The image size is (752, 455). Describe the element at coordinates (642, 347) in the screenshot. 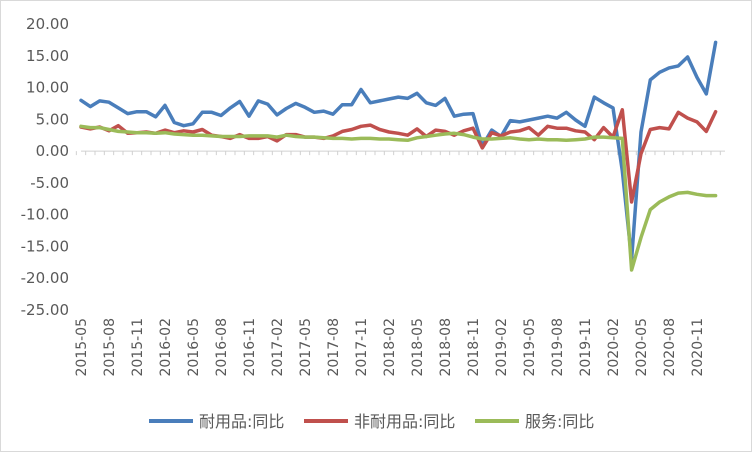

I see `x-tick-label: 2020-05` at that location.